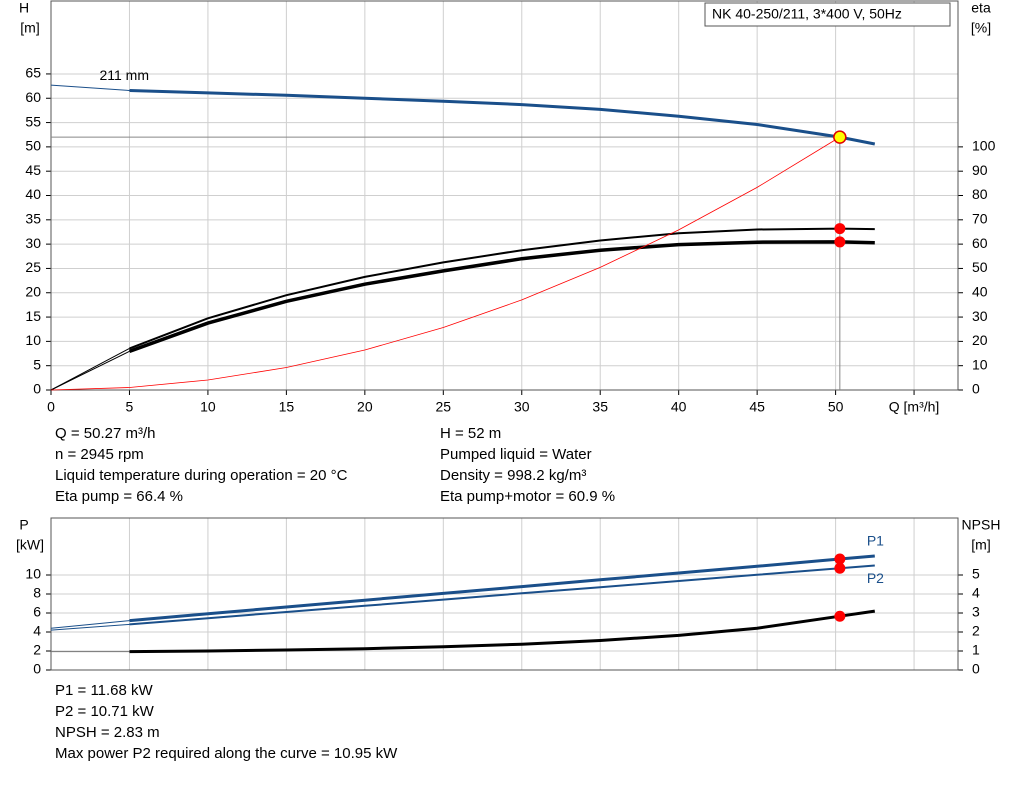 The width and height of the screenshot is (1024, 786). What do you see at coordinates (33, 316) in the screenshot?
I see `y-tick-label: 15` at bounding box center [33, 316].